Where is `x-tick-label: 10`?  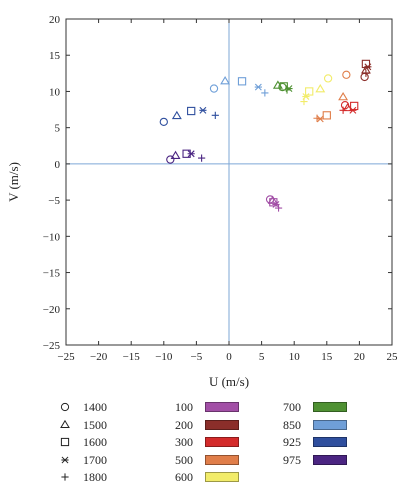
x-tick-label: 10 is located at coordinates (295, 357).